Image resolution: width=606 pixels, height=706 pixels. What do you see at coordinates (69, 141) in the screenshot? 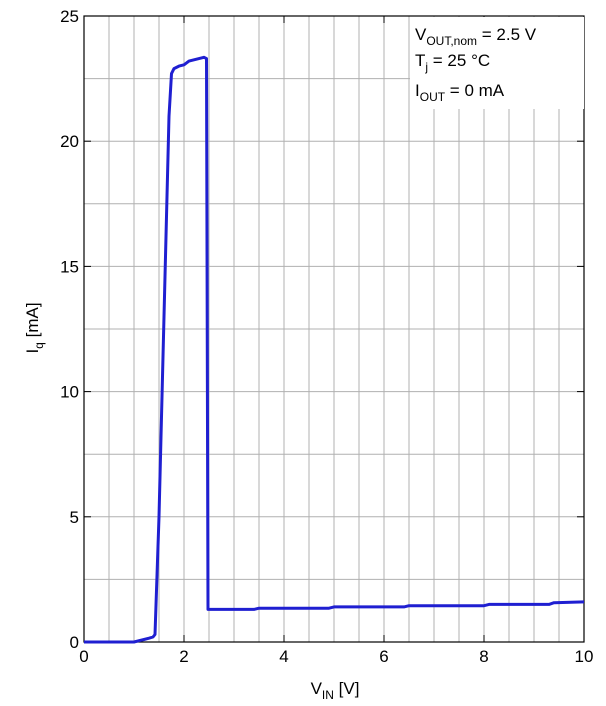
I see `y-tick-label: 20` at bounding box center [69, 141].